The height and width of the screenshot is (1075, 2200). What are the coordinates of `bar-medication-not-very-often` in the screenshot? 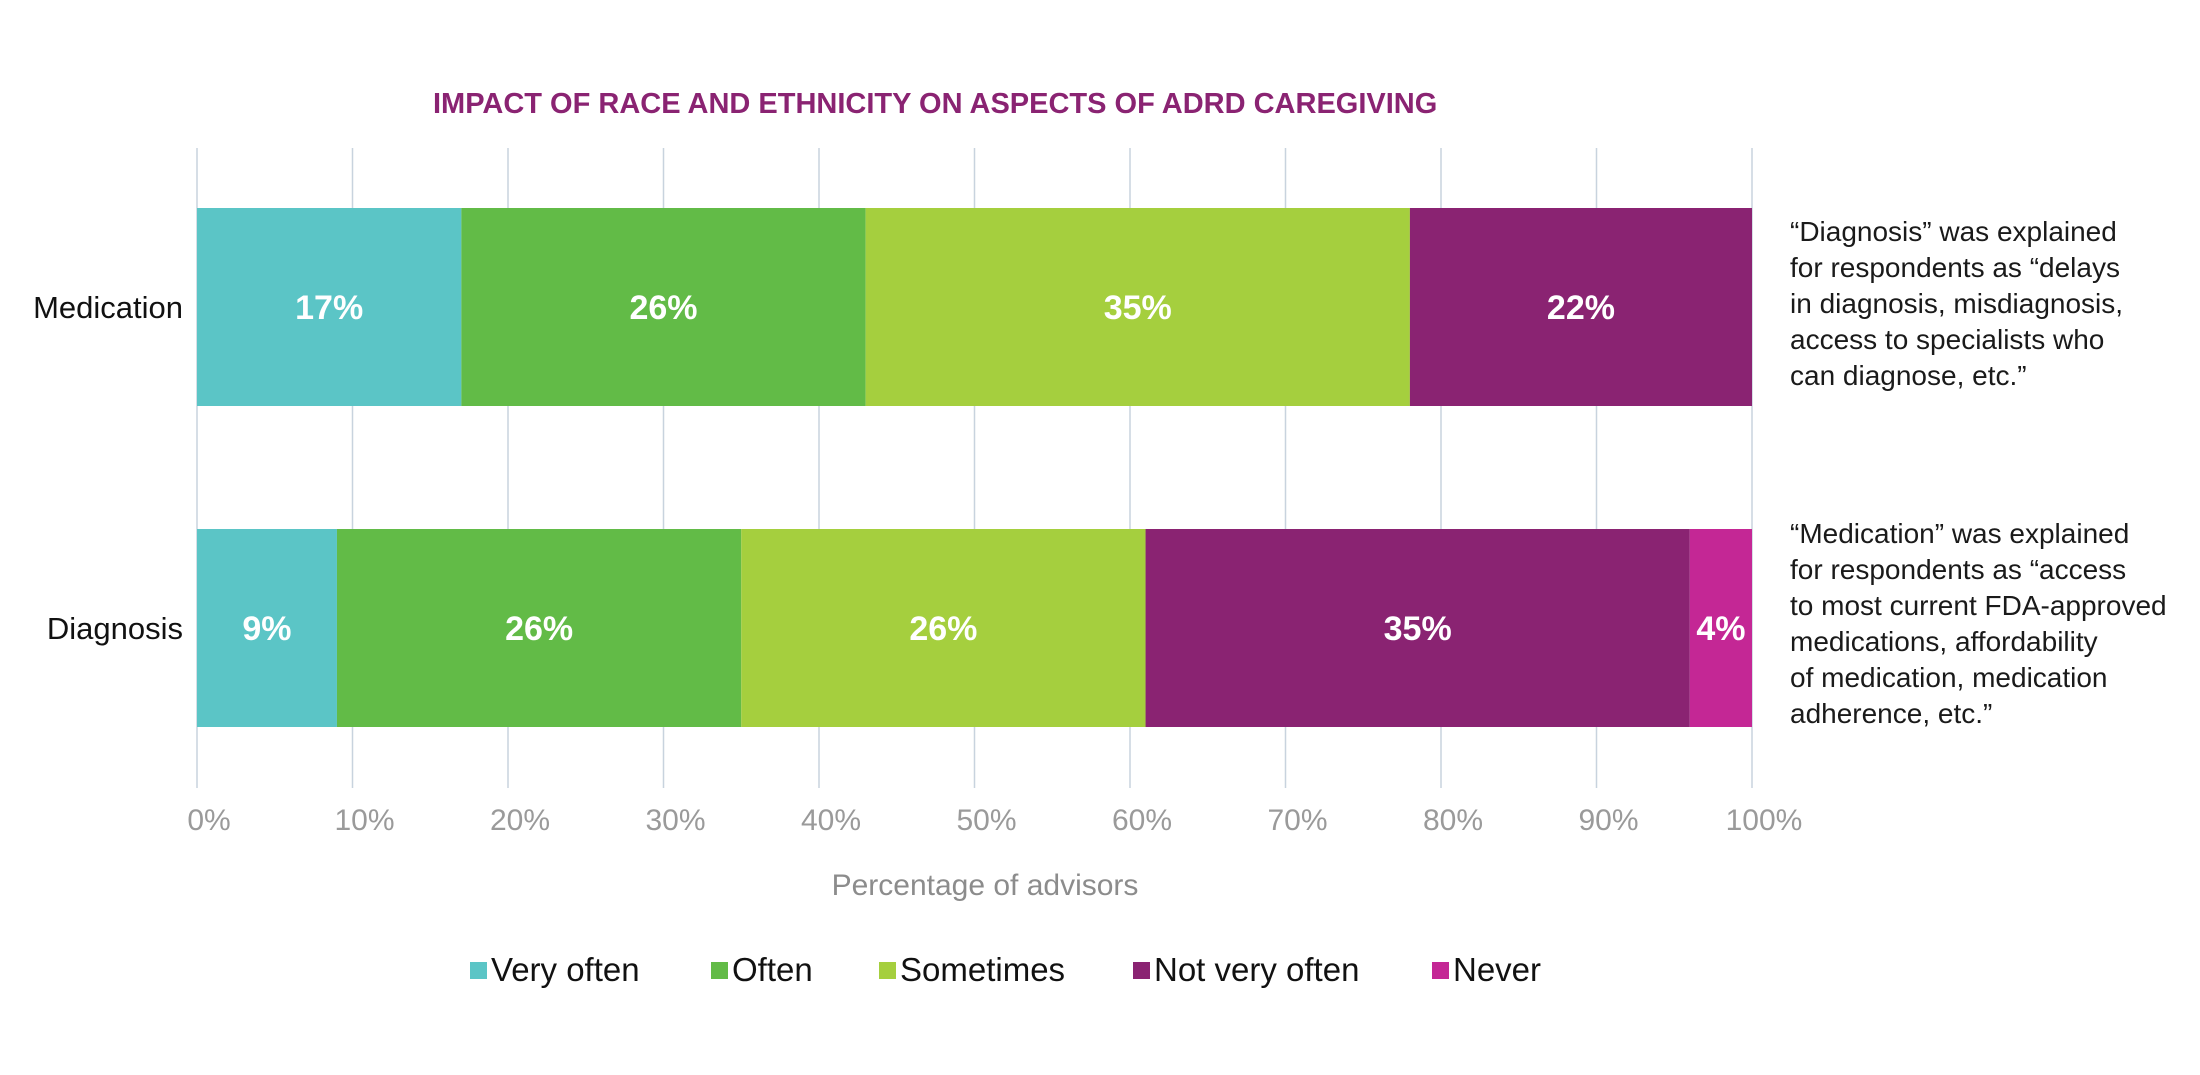 It's located at (1580, 307).